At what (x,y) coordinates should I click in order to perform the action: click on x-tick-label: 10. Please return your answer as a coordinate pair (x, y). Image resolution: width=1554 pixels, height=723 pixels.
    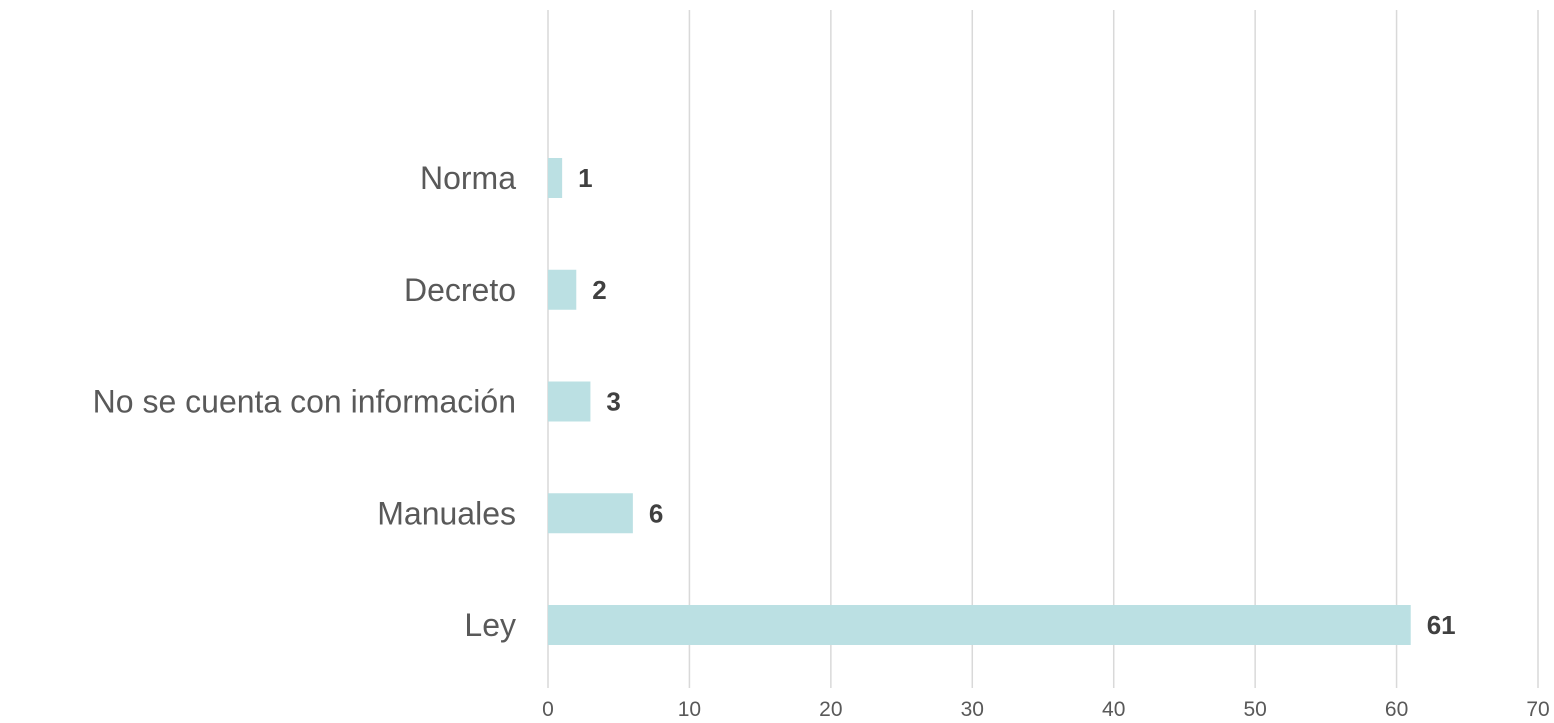
    Looking at the image, I should click on (689, 709).